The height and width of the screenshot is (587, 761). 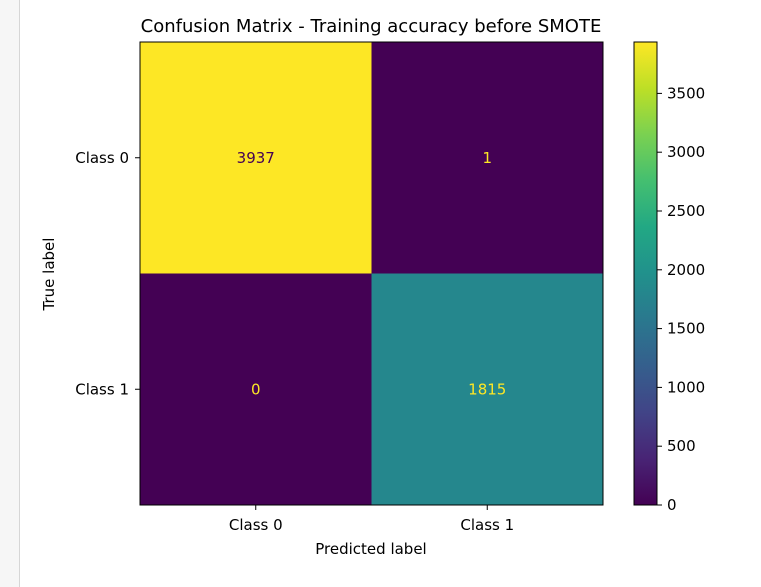 What do you see at coordinates (686, 329) in the screenshot?
I see `colorbar-tick-label: 1500` at bounding box center [686, 329].